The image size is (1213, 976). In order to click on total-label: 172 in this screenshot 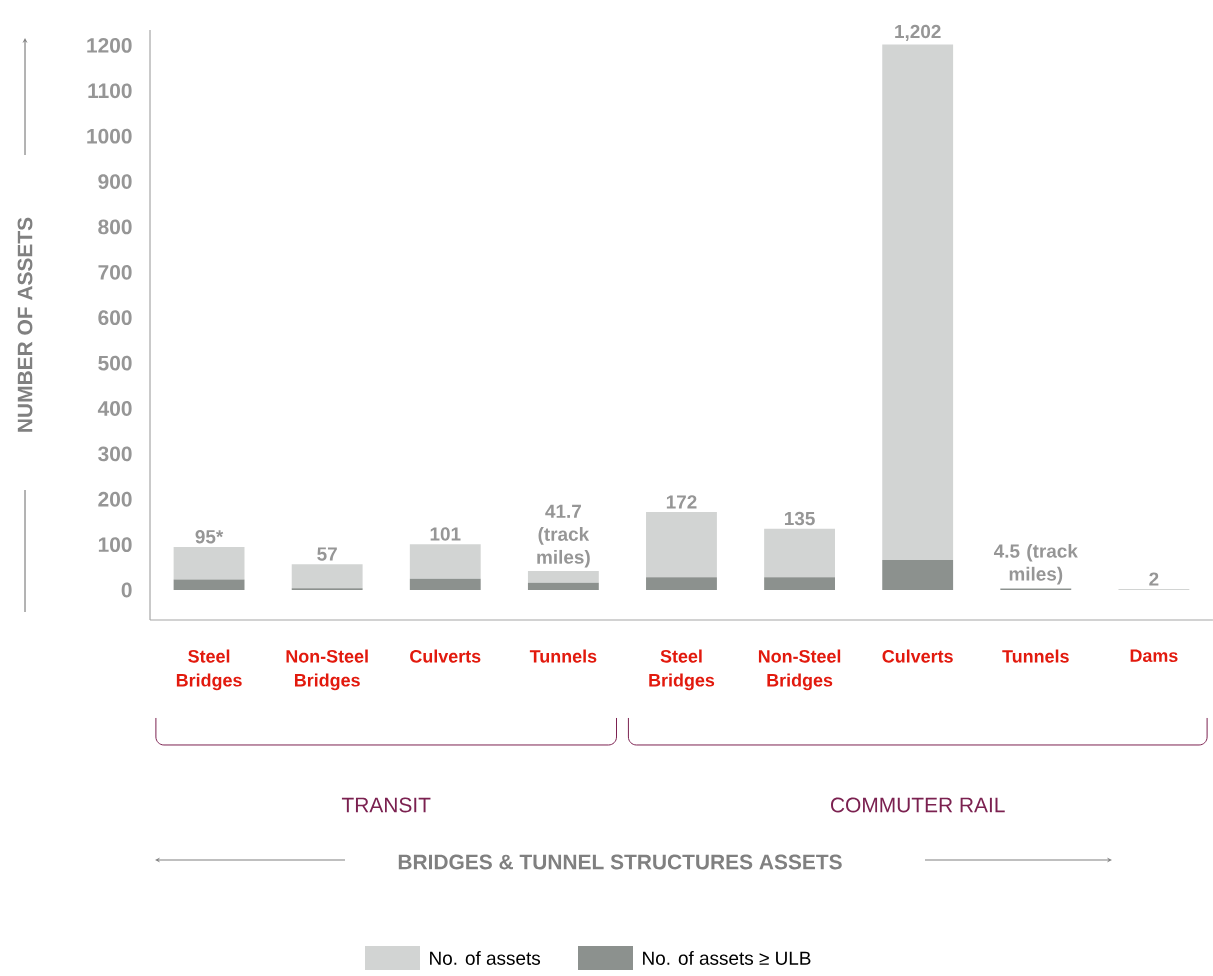, I will do `click(681, 502)`.